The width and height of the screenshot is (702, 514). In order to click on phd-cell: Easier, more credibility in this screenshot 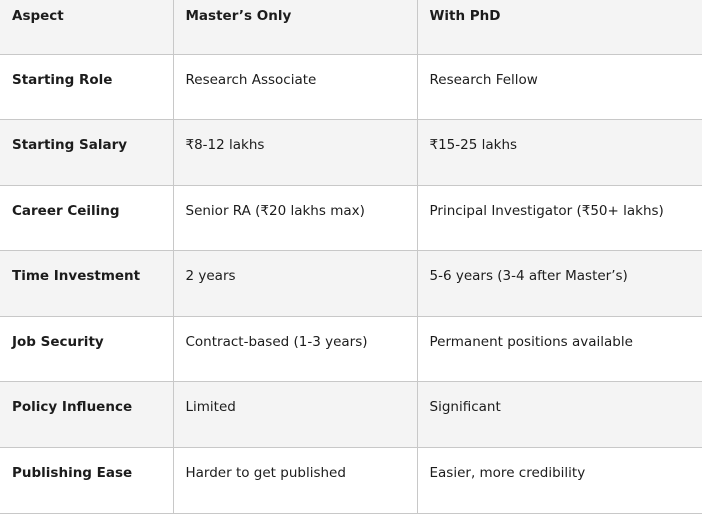, I will do `click(559, 480)`.